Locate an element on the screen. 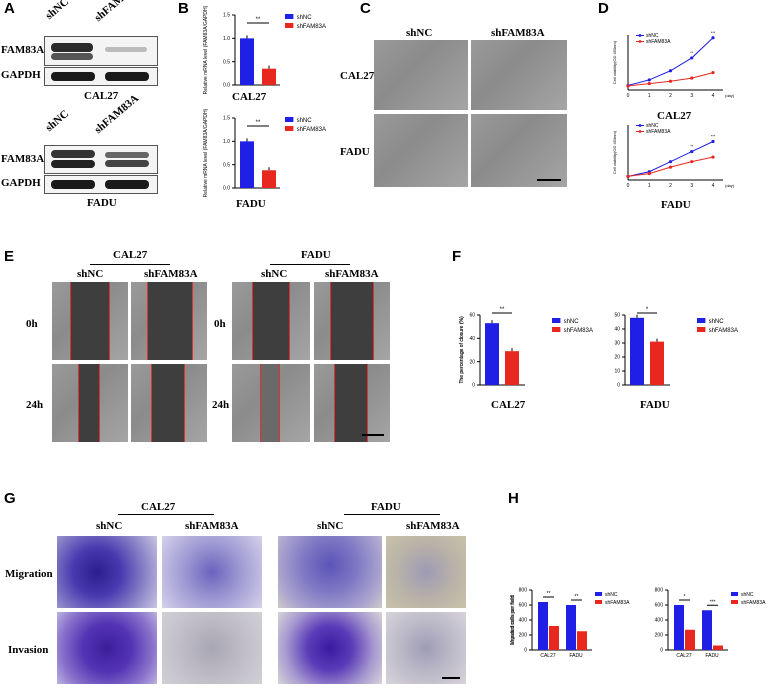  e-row-0h-2: 0h is located at coordinates (220, 324).